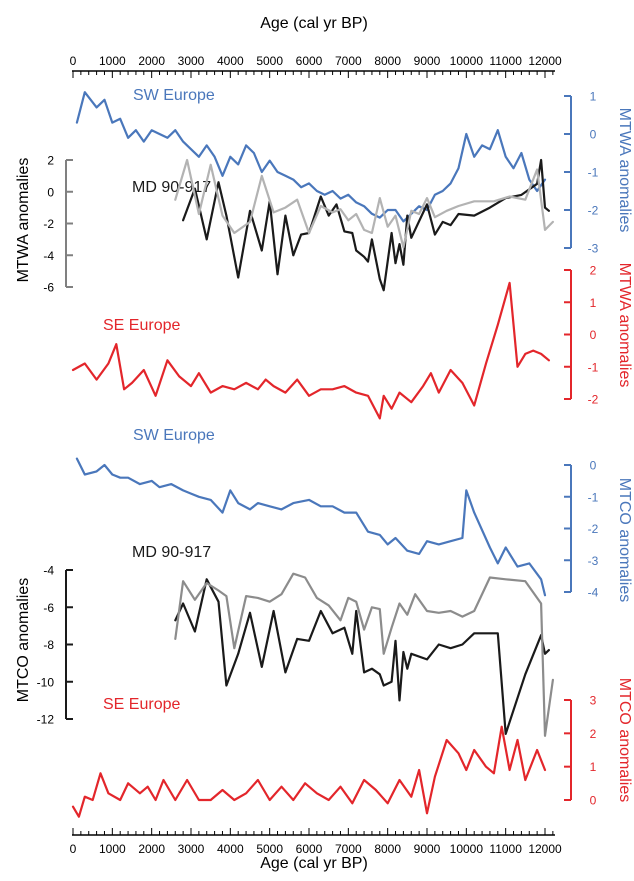 The image size is (634, 881). I want to click on panel-label-md-mtwa: MD 90-917, so click(171, 187).